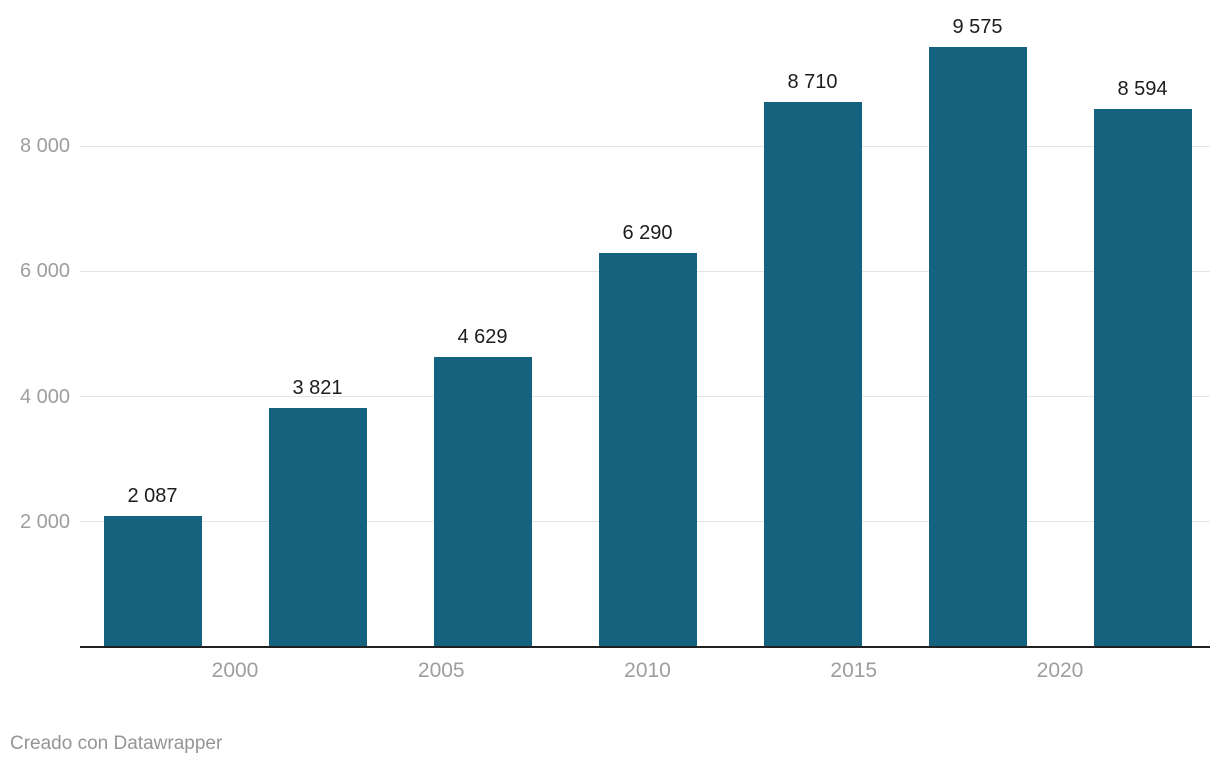 This screenshot has width=1220, height=770. What do you see at coordinates (116, 743) in the screenshot?
I see `datawrapper-attribution-link: Creado con Datawrapper` at bounding box center [116, 743].